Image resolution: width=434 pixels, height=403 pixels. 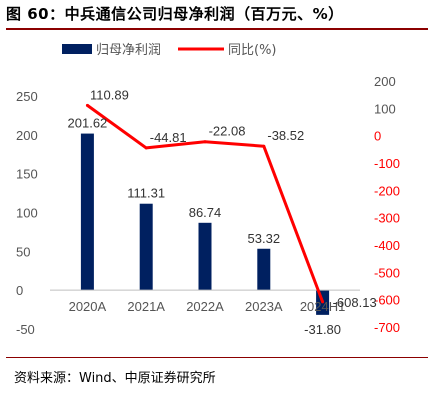 I want to click on y-right-tick-label: 0, so click(x=377, y=136).